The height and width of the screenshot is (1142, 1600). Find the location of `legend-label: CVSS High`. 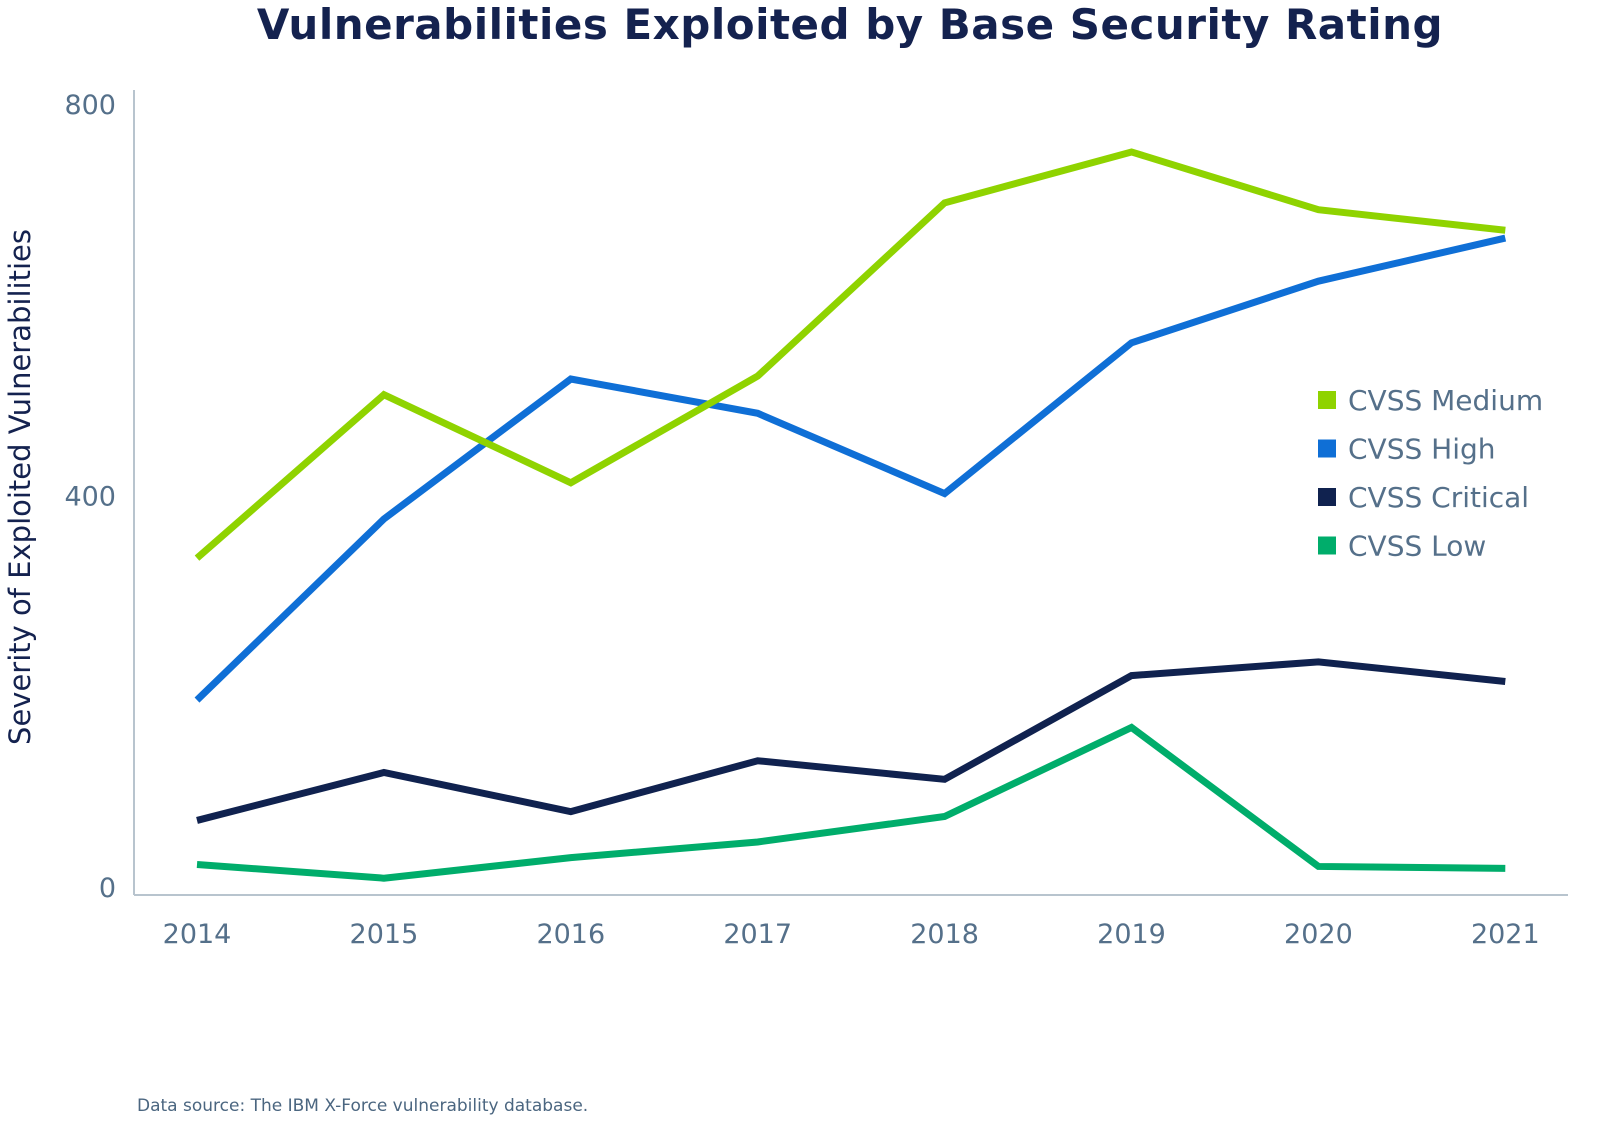

legend-label: CVSS High is located at coordinates (1422, 449).